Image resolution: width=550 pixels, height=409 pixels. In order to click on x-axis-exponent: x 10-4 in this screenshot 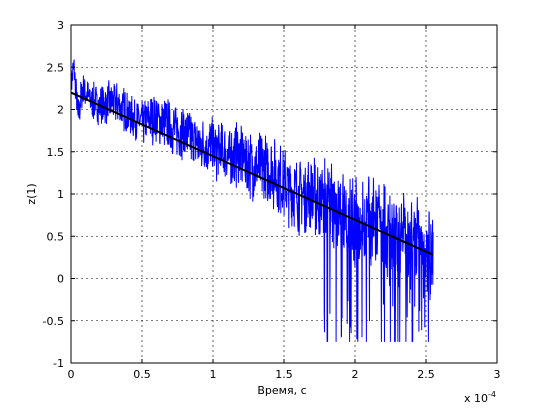, I will do `click(480, 397)`.